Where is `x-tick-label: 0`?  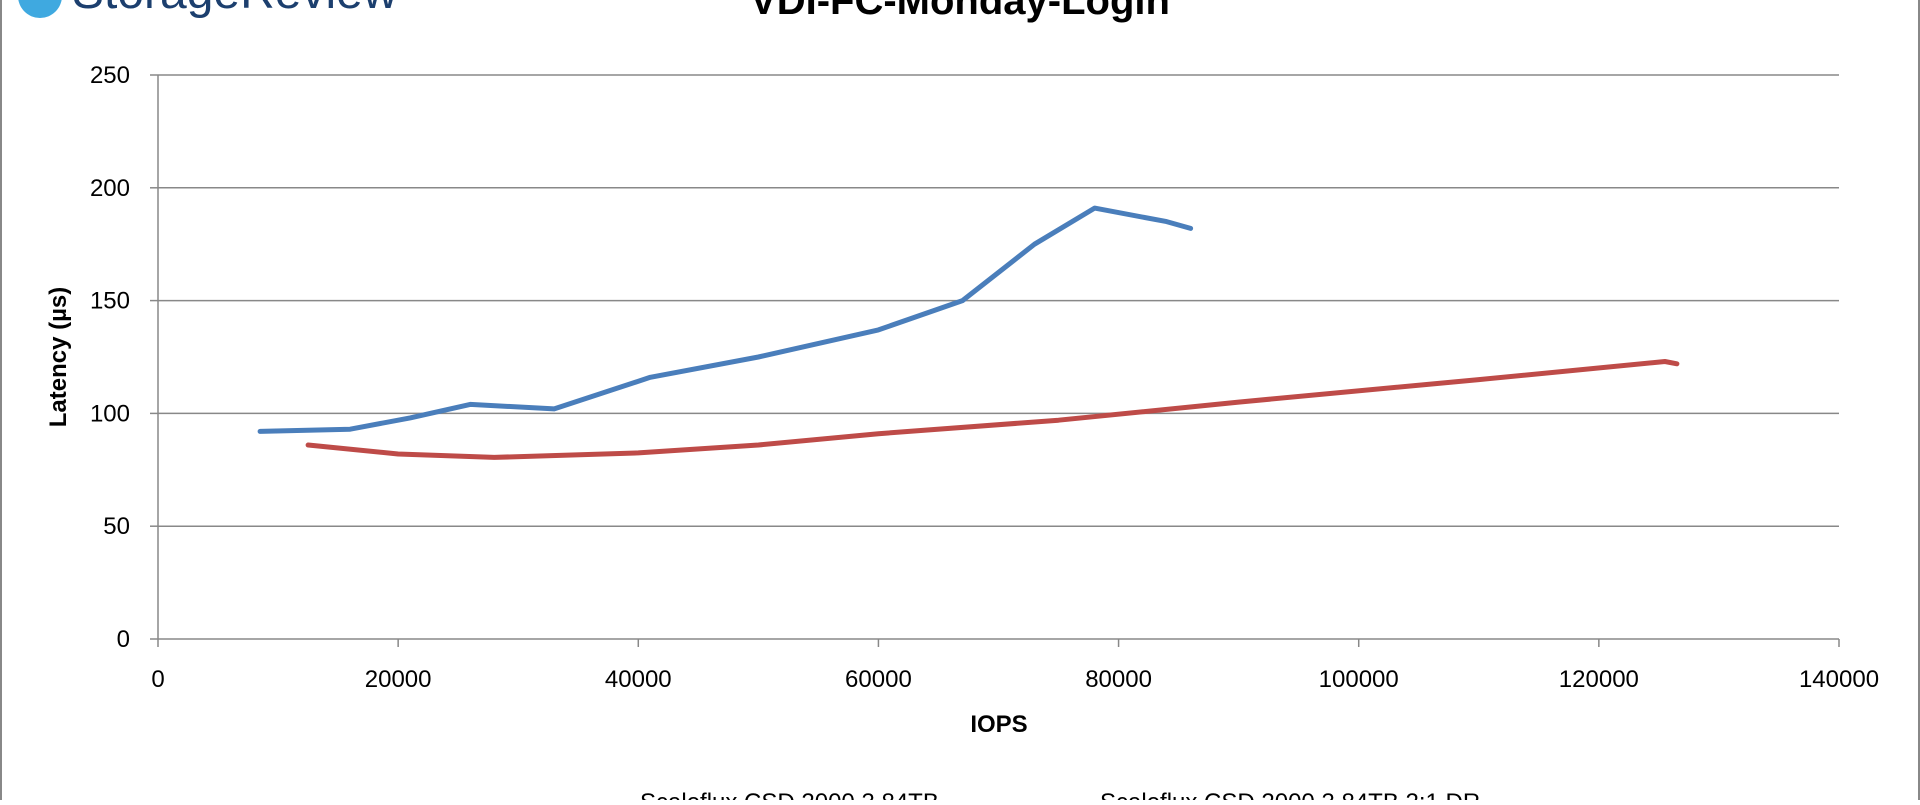
x-tick-label: 0 is located at coordinates (157, 679).